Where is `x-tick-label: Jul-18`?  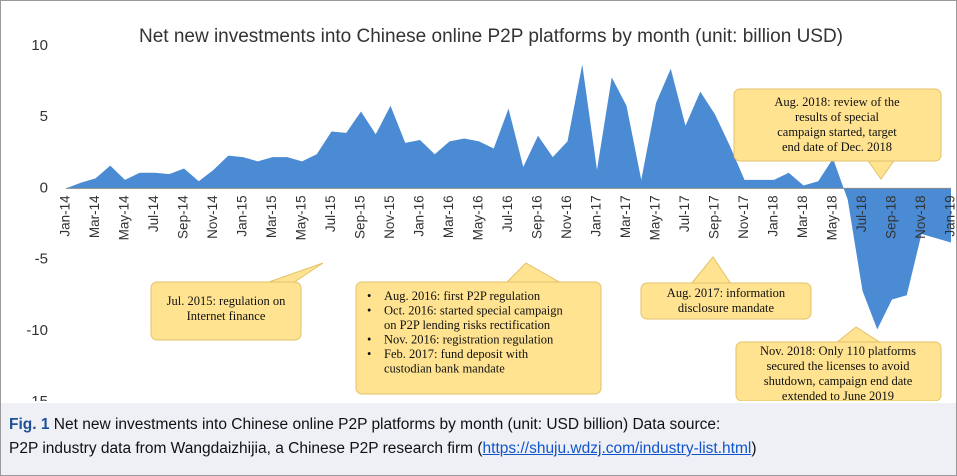 x-tick-label: Jul-18 is located at coordinates (861, 213).